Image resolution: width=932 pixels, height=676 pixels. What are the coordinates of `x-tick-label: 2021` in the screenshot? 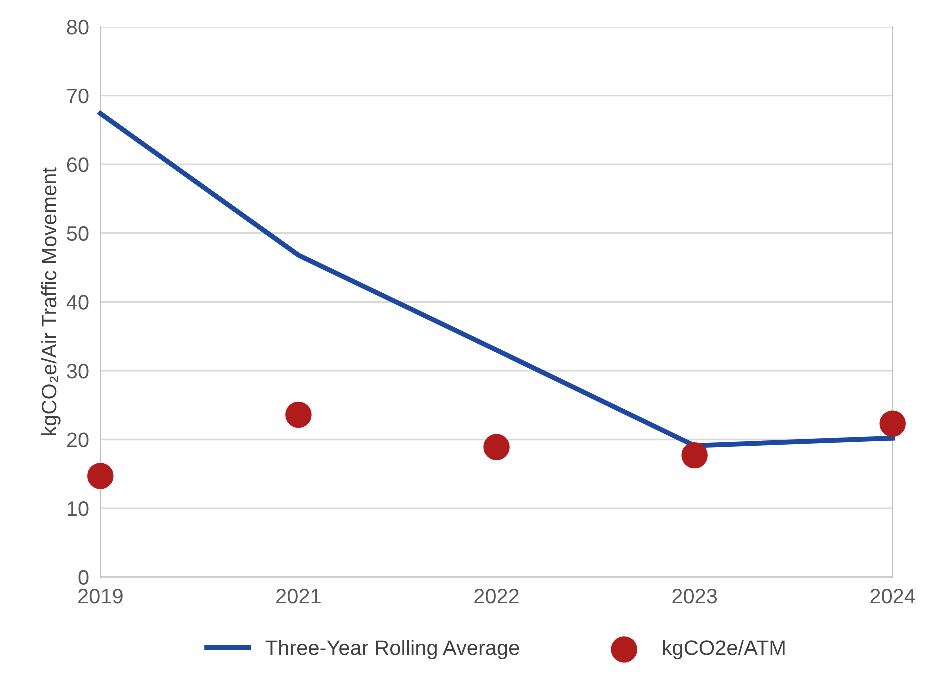 It's located at (298, 596).